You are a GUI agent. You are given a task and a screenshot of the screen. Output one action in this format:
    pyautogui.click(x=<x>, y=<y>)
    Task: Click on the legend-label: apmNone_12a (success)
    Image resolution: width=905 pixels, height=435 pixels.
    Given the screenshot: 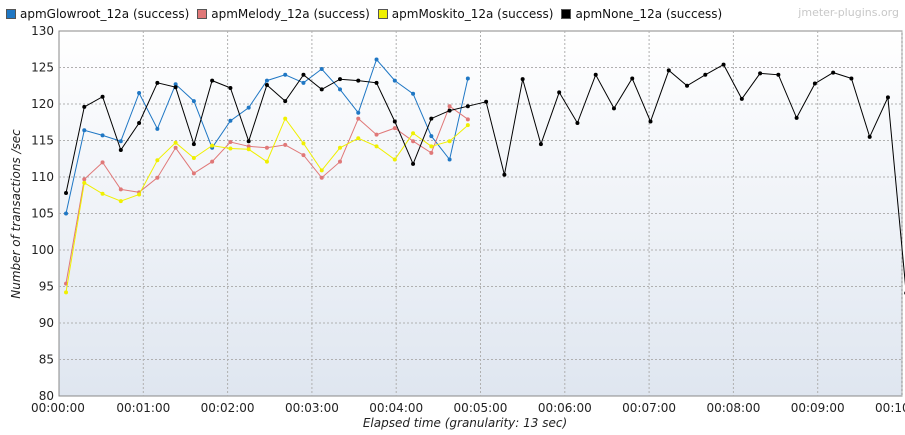 What is the action you would take?
    pyautogui.click(x=649, y=14)
    